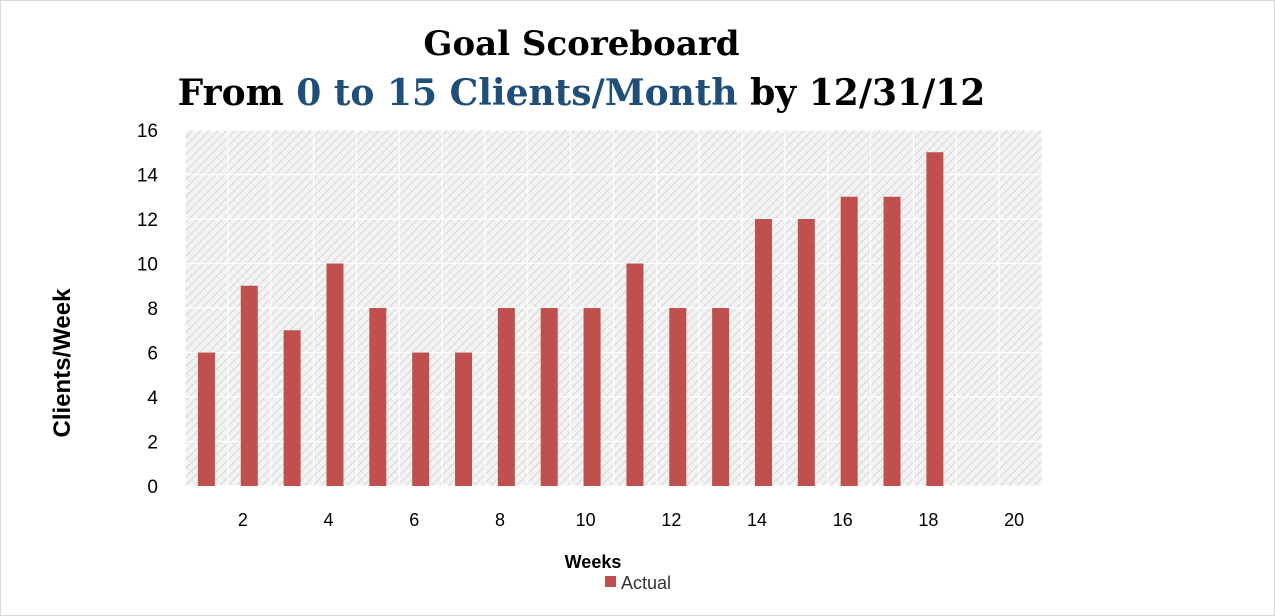  I want to click on y-tick-label: 14, so click(148, 176).